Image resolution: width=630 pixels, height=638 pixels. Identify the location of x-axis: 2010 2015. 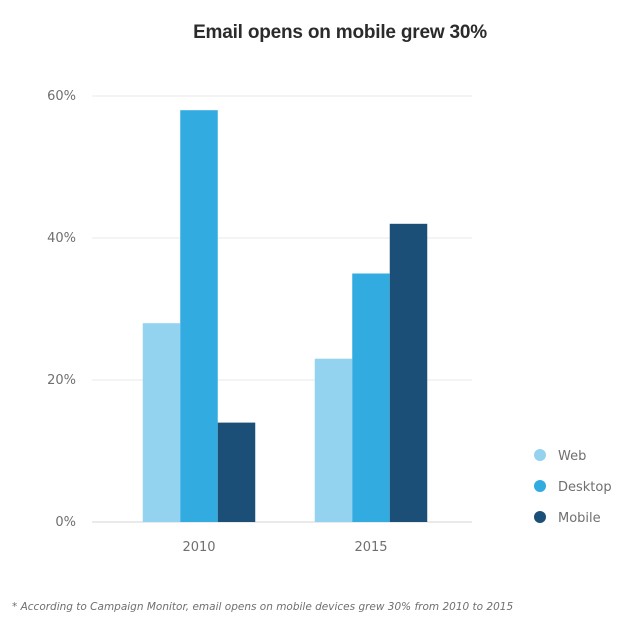
(284, 547).